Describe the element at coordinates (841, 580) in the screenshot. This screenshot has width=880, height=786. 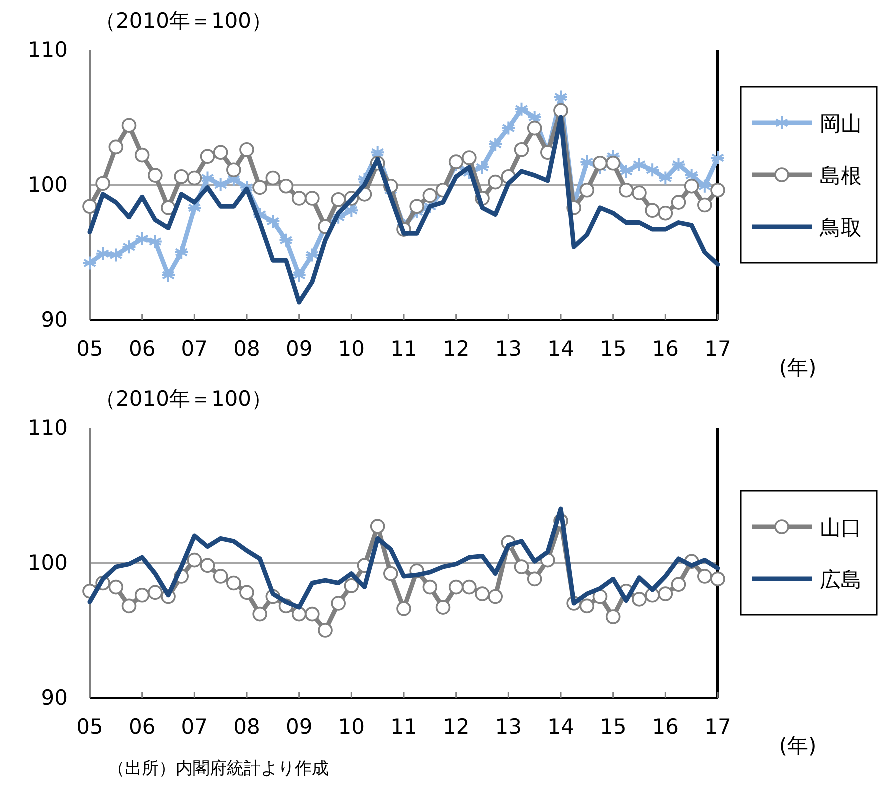
I see `legend-label: 広島` at that location.